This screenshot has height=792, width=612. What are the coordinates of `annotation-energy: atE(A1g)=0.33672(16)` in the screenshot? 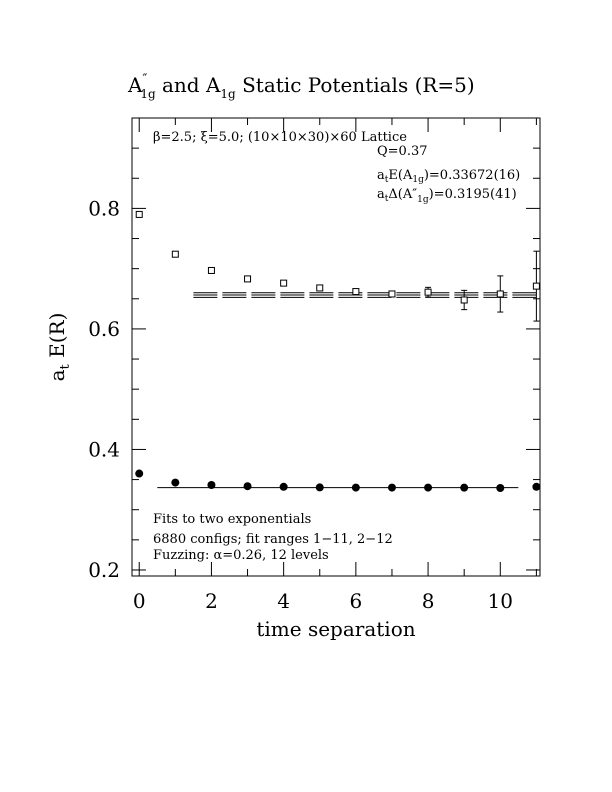 It's located at (448, 176).